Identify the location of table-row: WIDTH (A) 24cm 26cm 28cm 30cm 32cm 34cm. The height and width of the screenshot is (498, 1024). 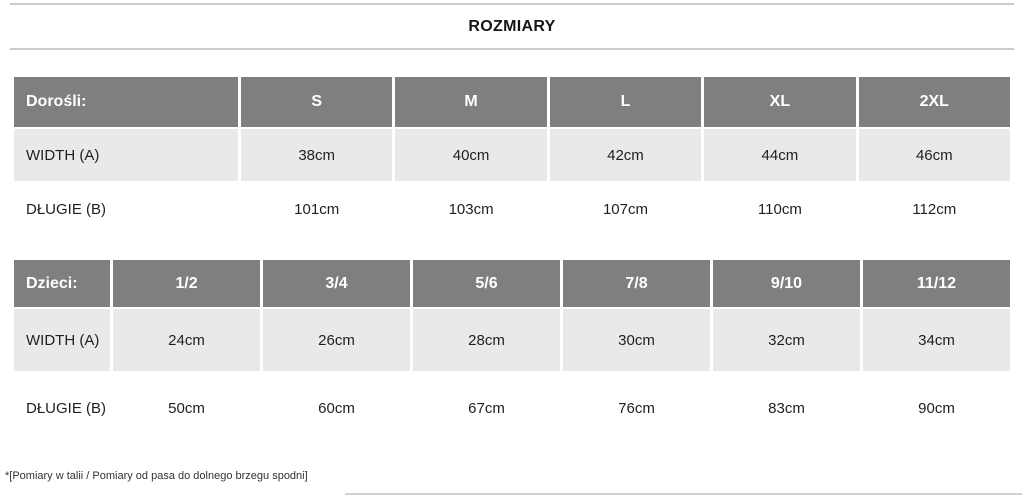
(512, 340).